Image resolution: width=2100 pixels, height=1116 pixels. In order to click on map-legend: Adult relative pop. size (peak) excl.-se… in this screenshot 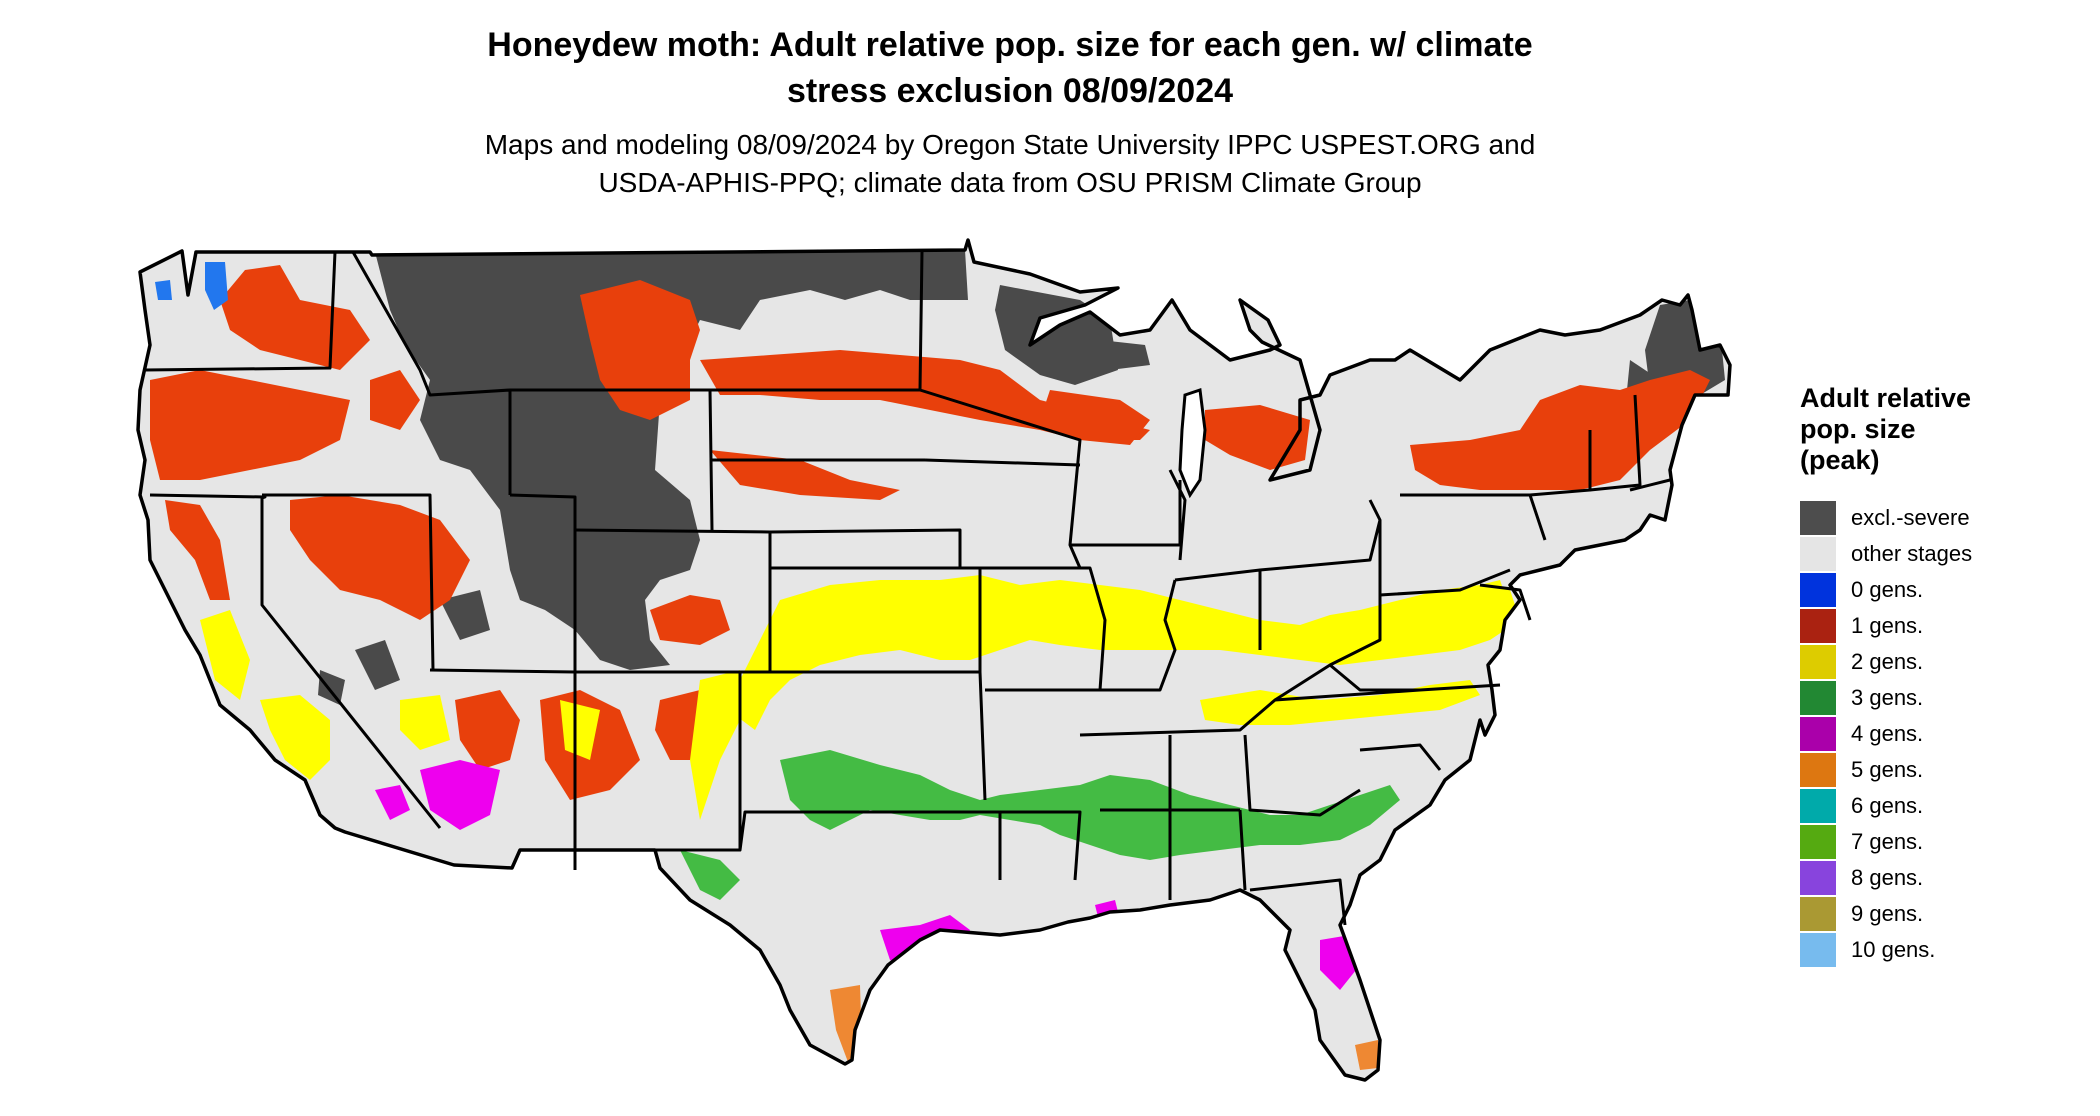, I will do `click(1945, 675)`.